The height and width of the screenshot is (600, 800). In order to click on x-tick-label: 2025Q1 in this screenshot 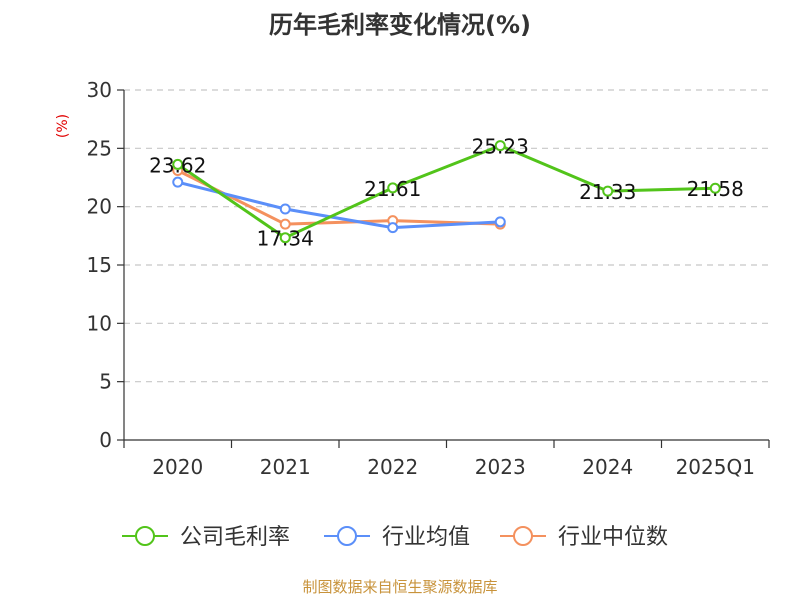, I will do `click(715, 467)`.